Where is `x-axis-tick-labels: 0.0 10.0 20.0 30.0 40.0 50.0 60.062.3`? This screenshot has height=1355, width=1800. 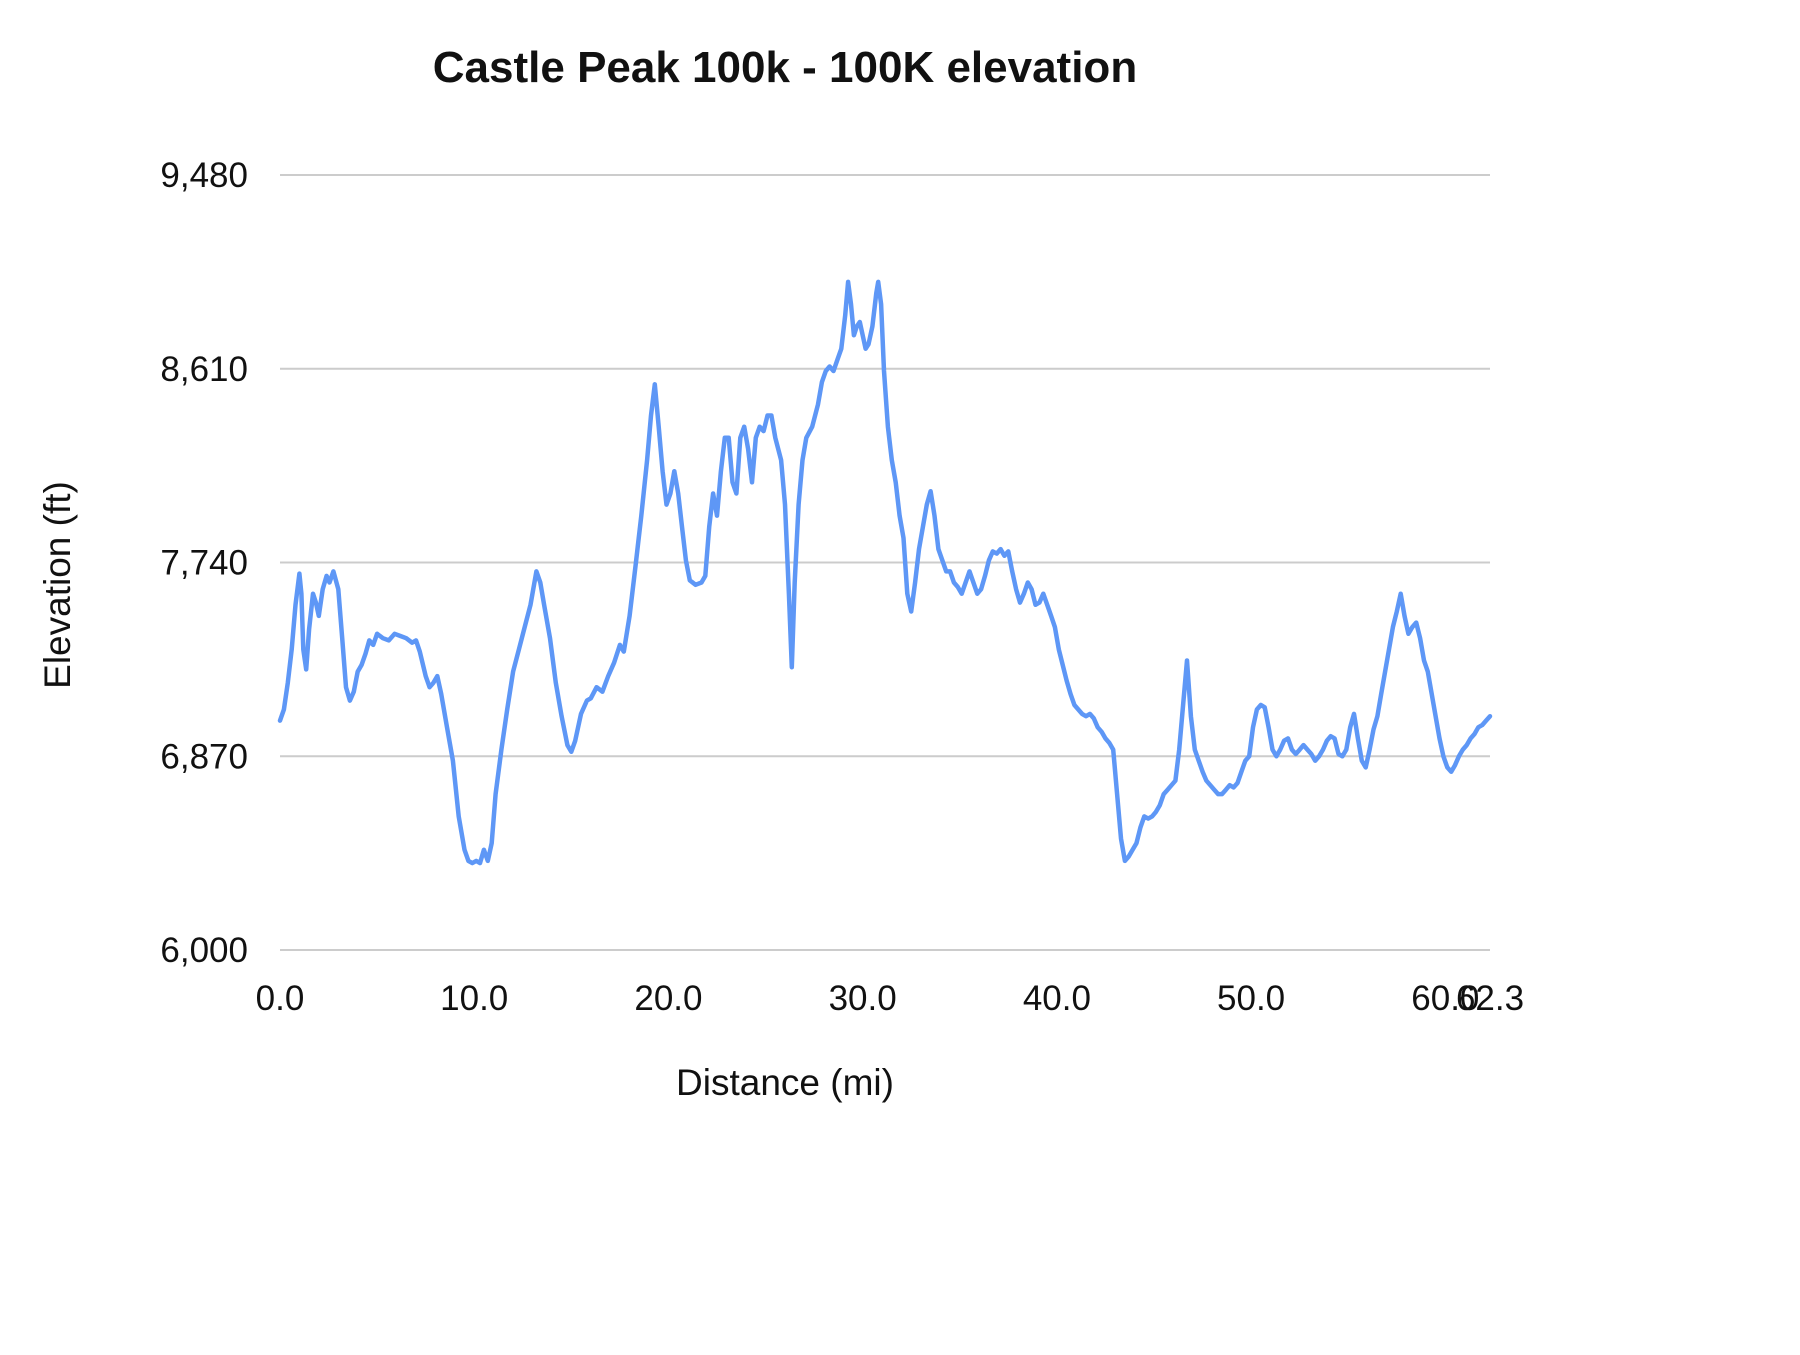
x-axis-tick-labels: 0.0 10.0 20.0 30.0 40.0 50.0 60.062.3 is located at coordinates (890, 998).